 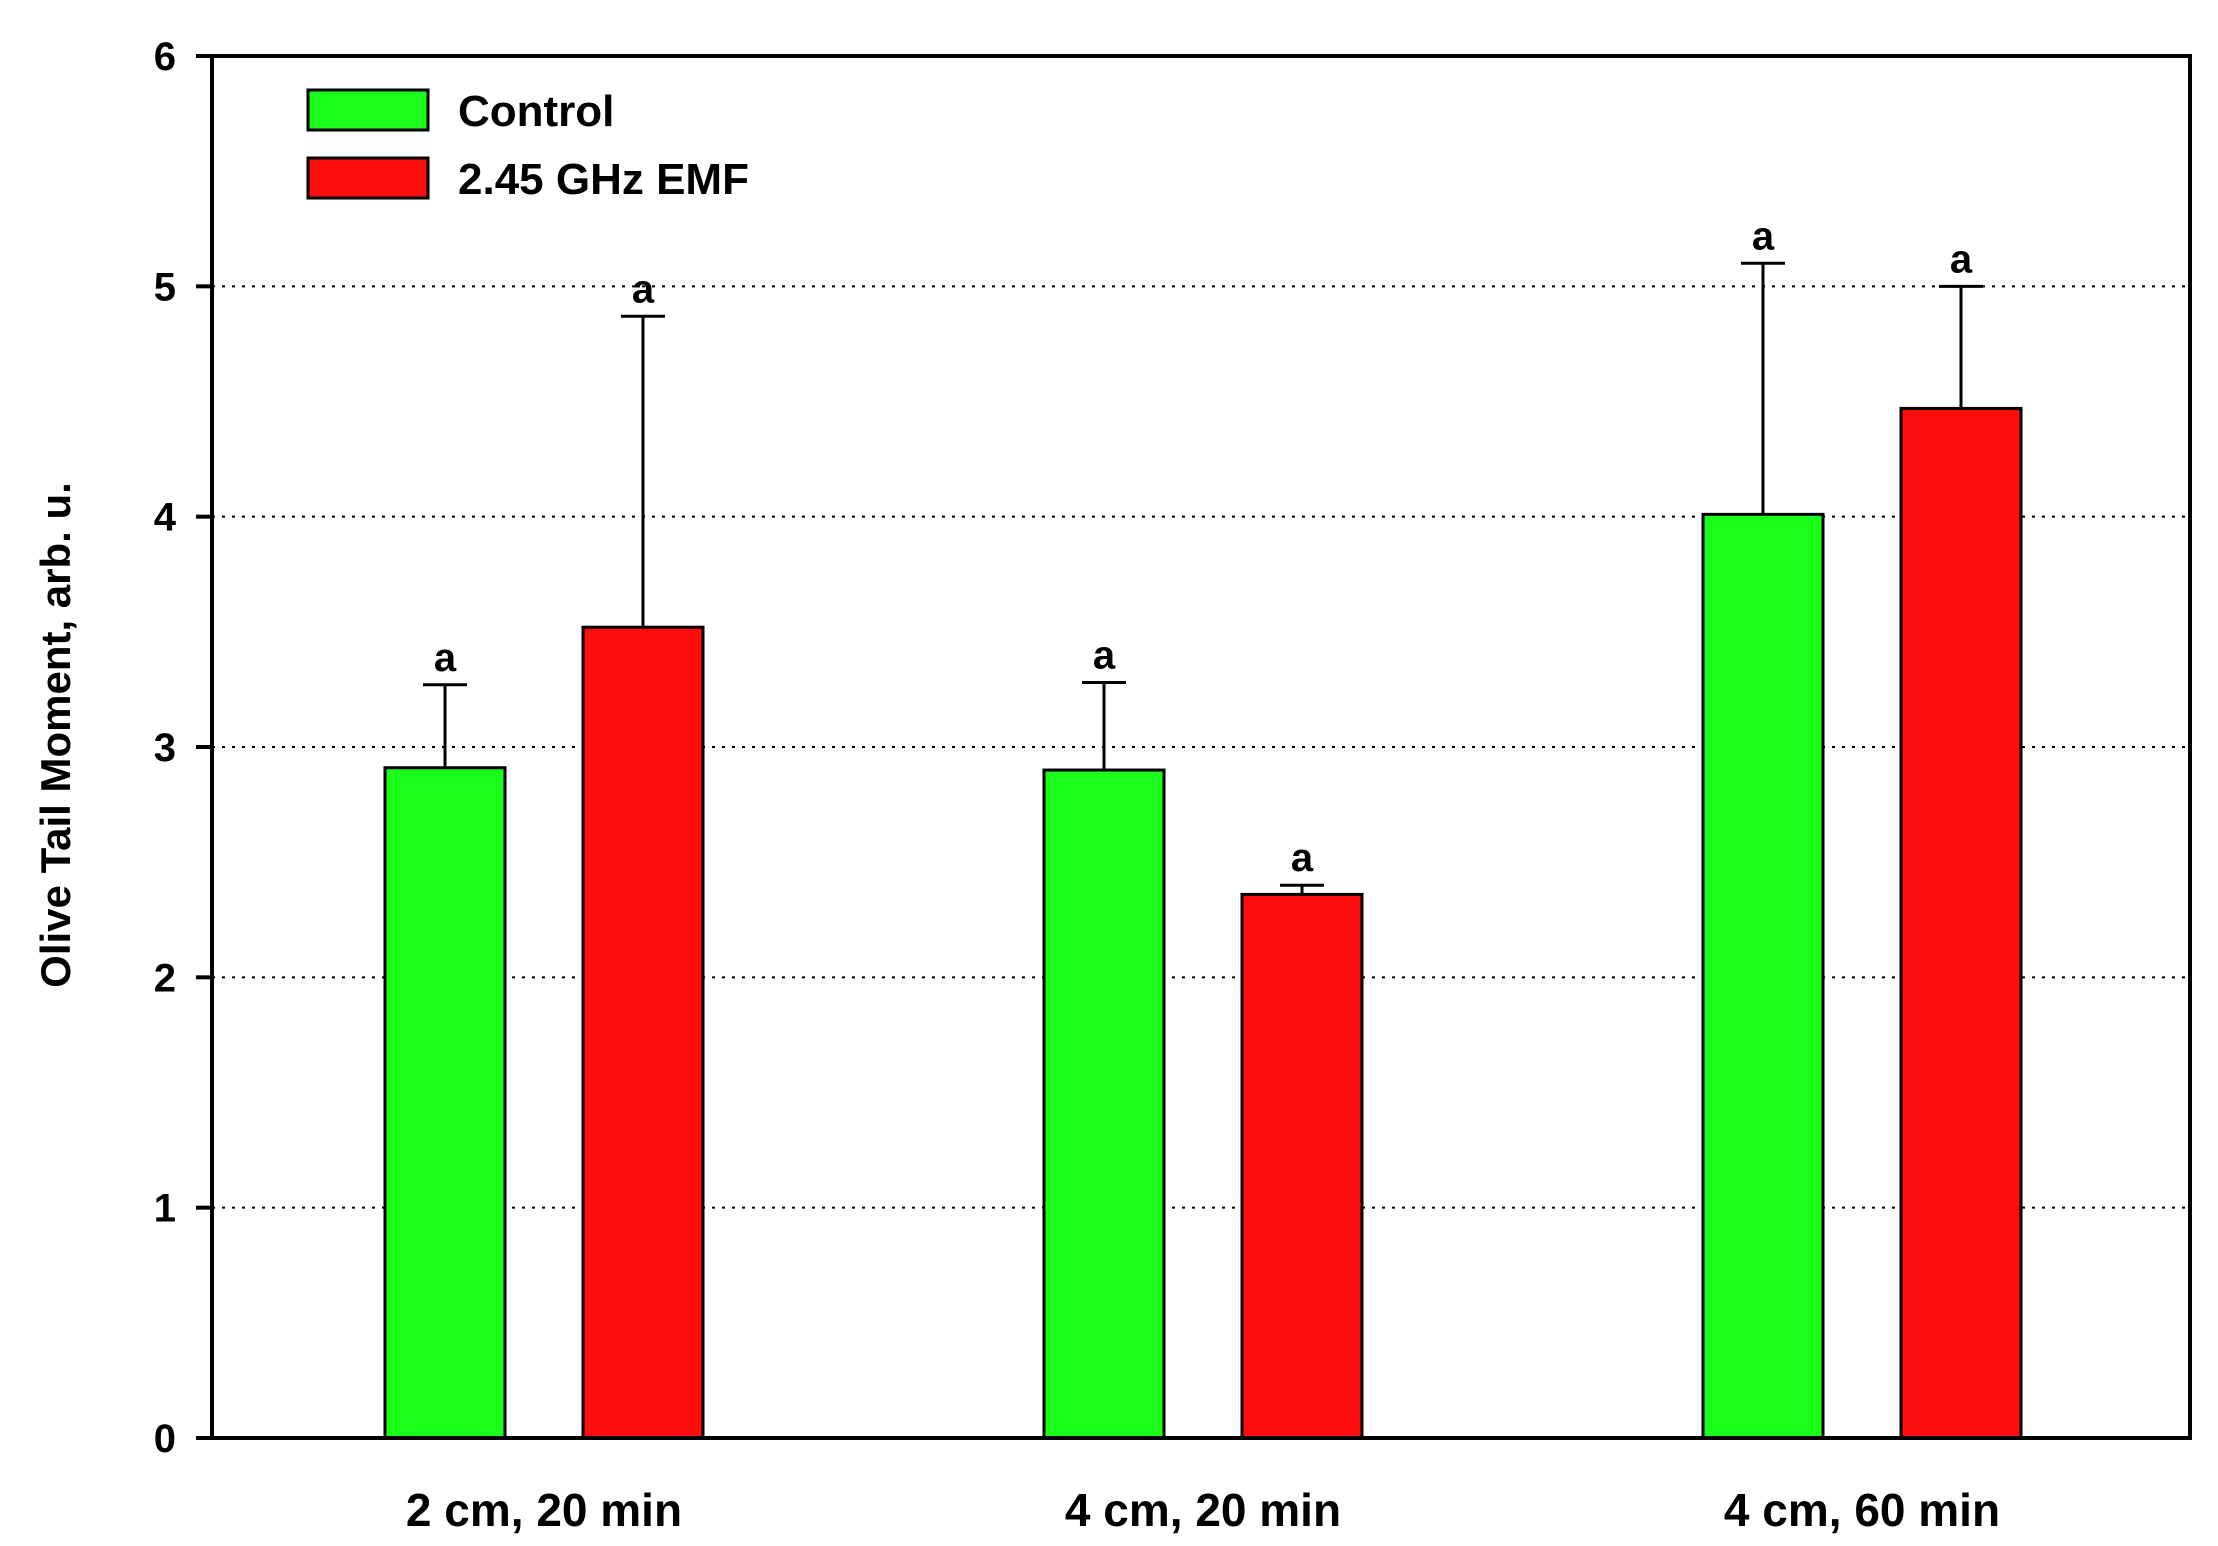 I want to click on y-tick-label: 4, so click(x=165, y=518).